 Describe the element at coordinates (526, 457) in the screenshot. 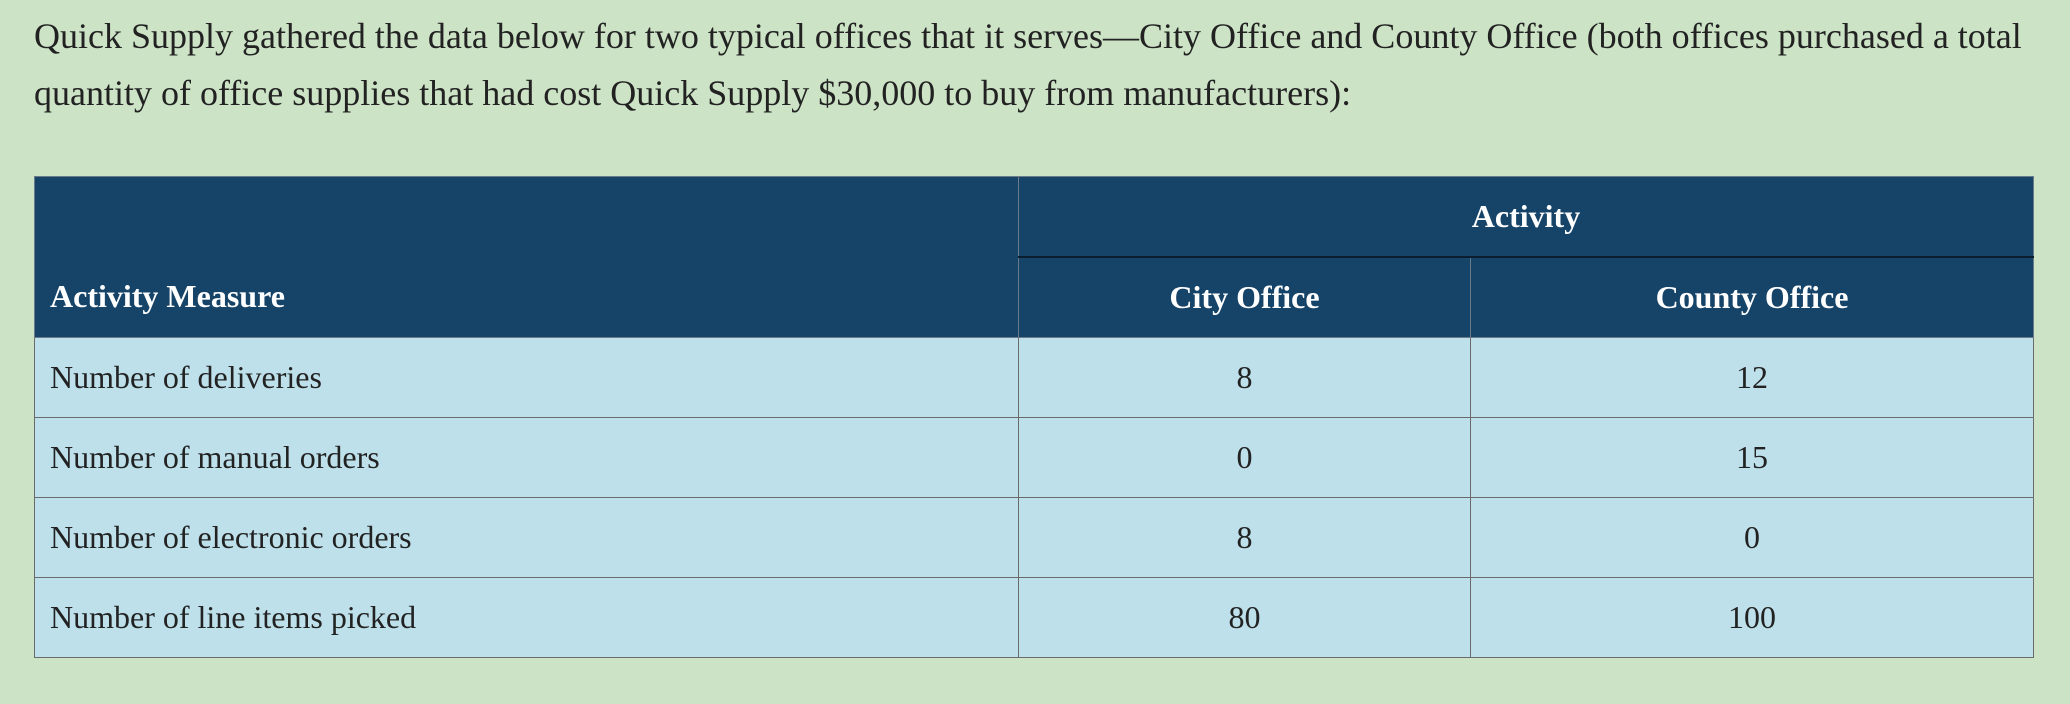

I see `measure-cell: Number of manual orders` at that location.